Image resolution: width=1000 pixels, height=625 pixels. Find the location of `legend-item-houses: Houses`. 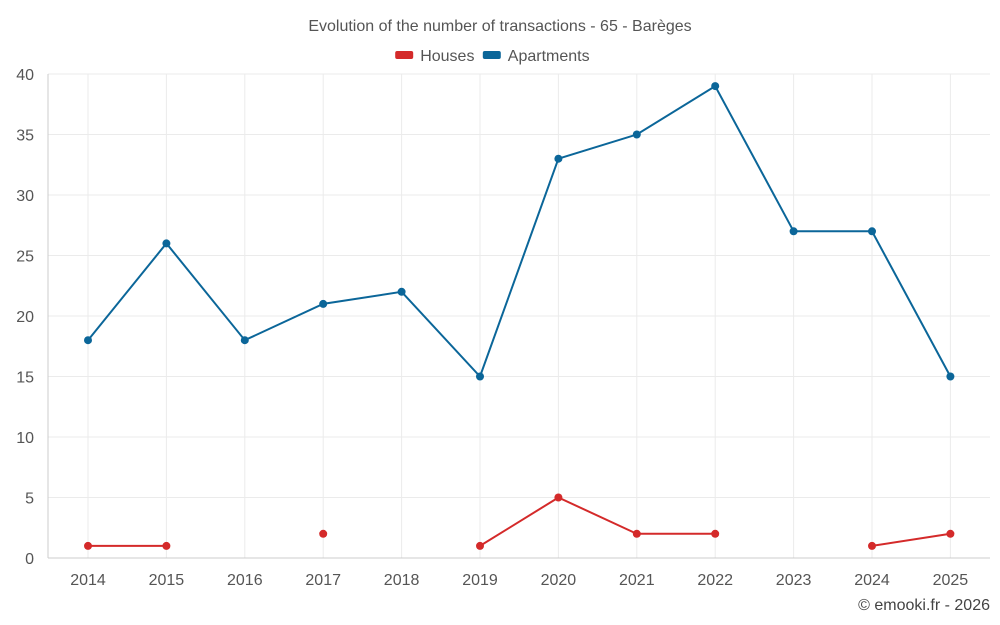

legend-item-houses: Houses is located at coordinates (434, 56).